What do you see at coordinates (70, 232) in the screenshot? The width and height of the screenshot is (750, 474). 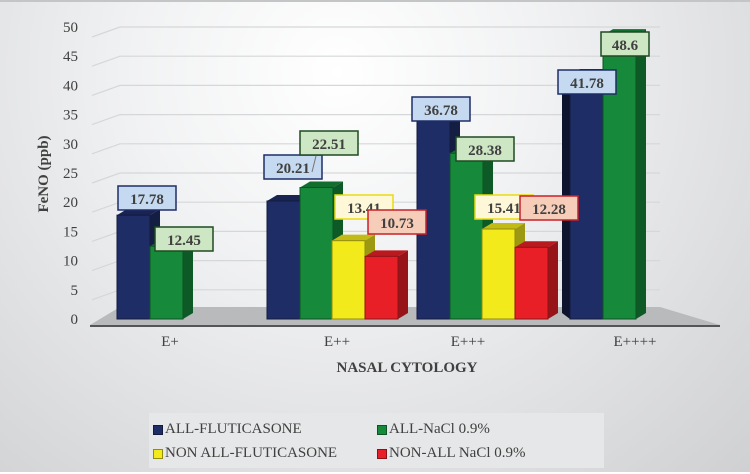 I see `y-tick-label: 15` at bounding box center [70, 232].